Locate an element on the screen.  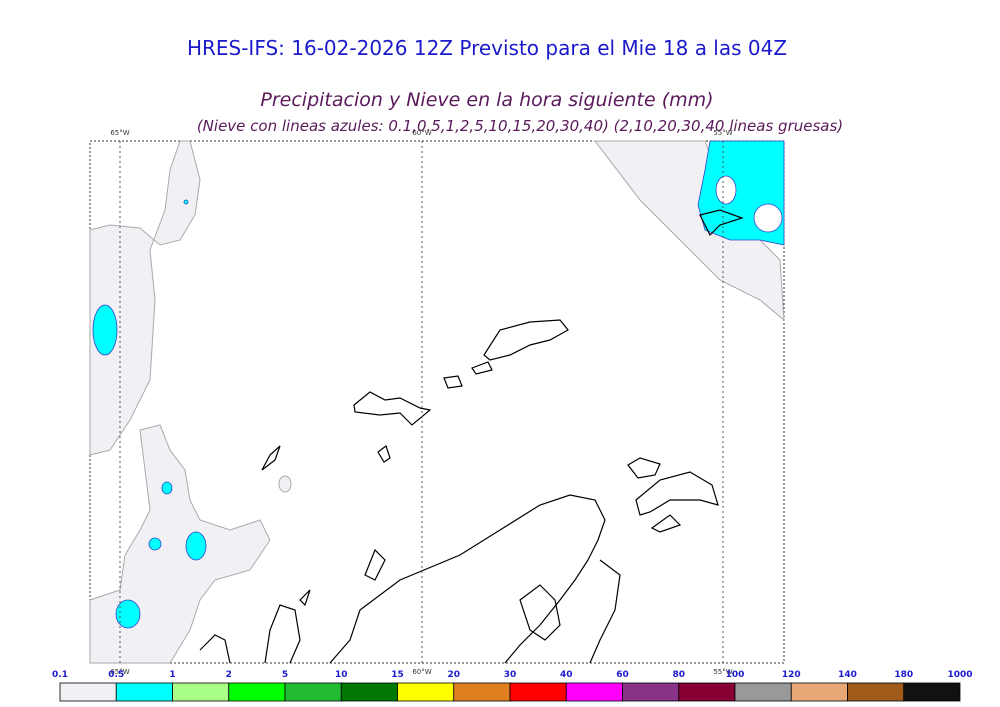
precip-holes is located at coordinates (749, 204).